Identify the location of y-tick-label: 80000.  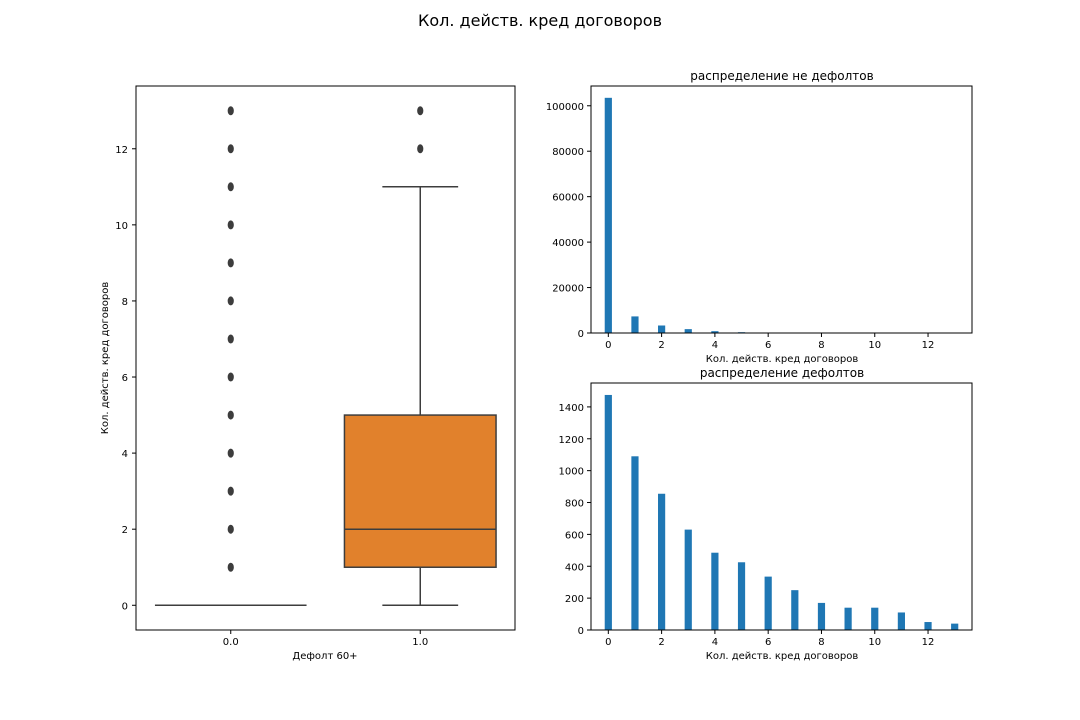
(568, 152).